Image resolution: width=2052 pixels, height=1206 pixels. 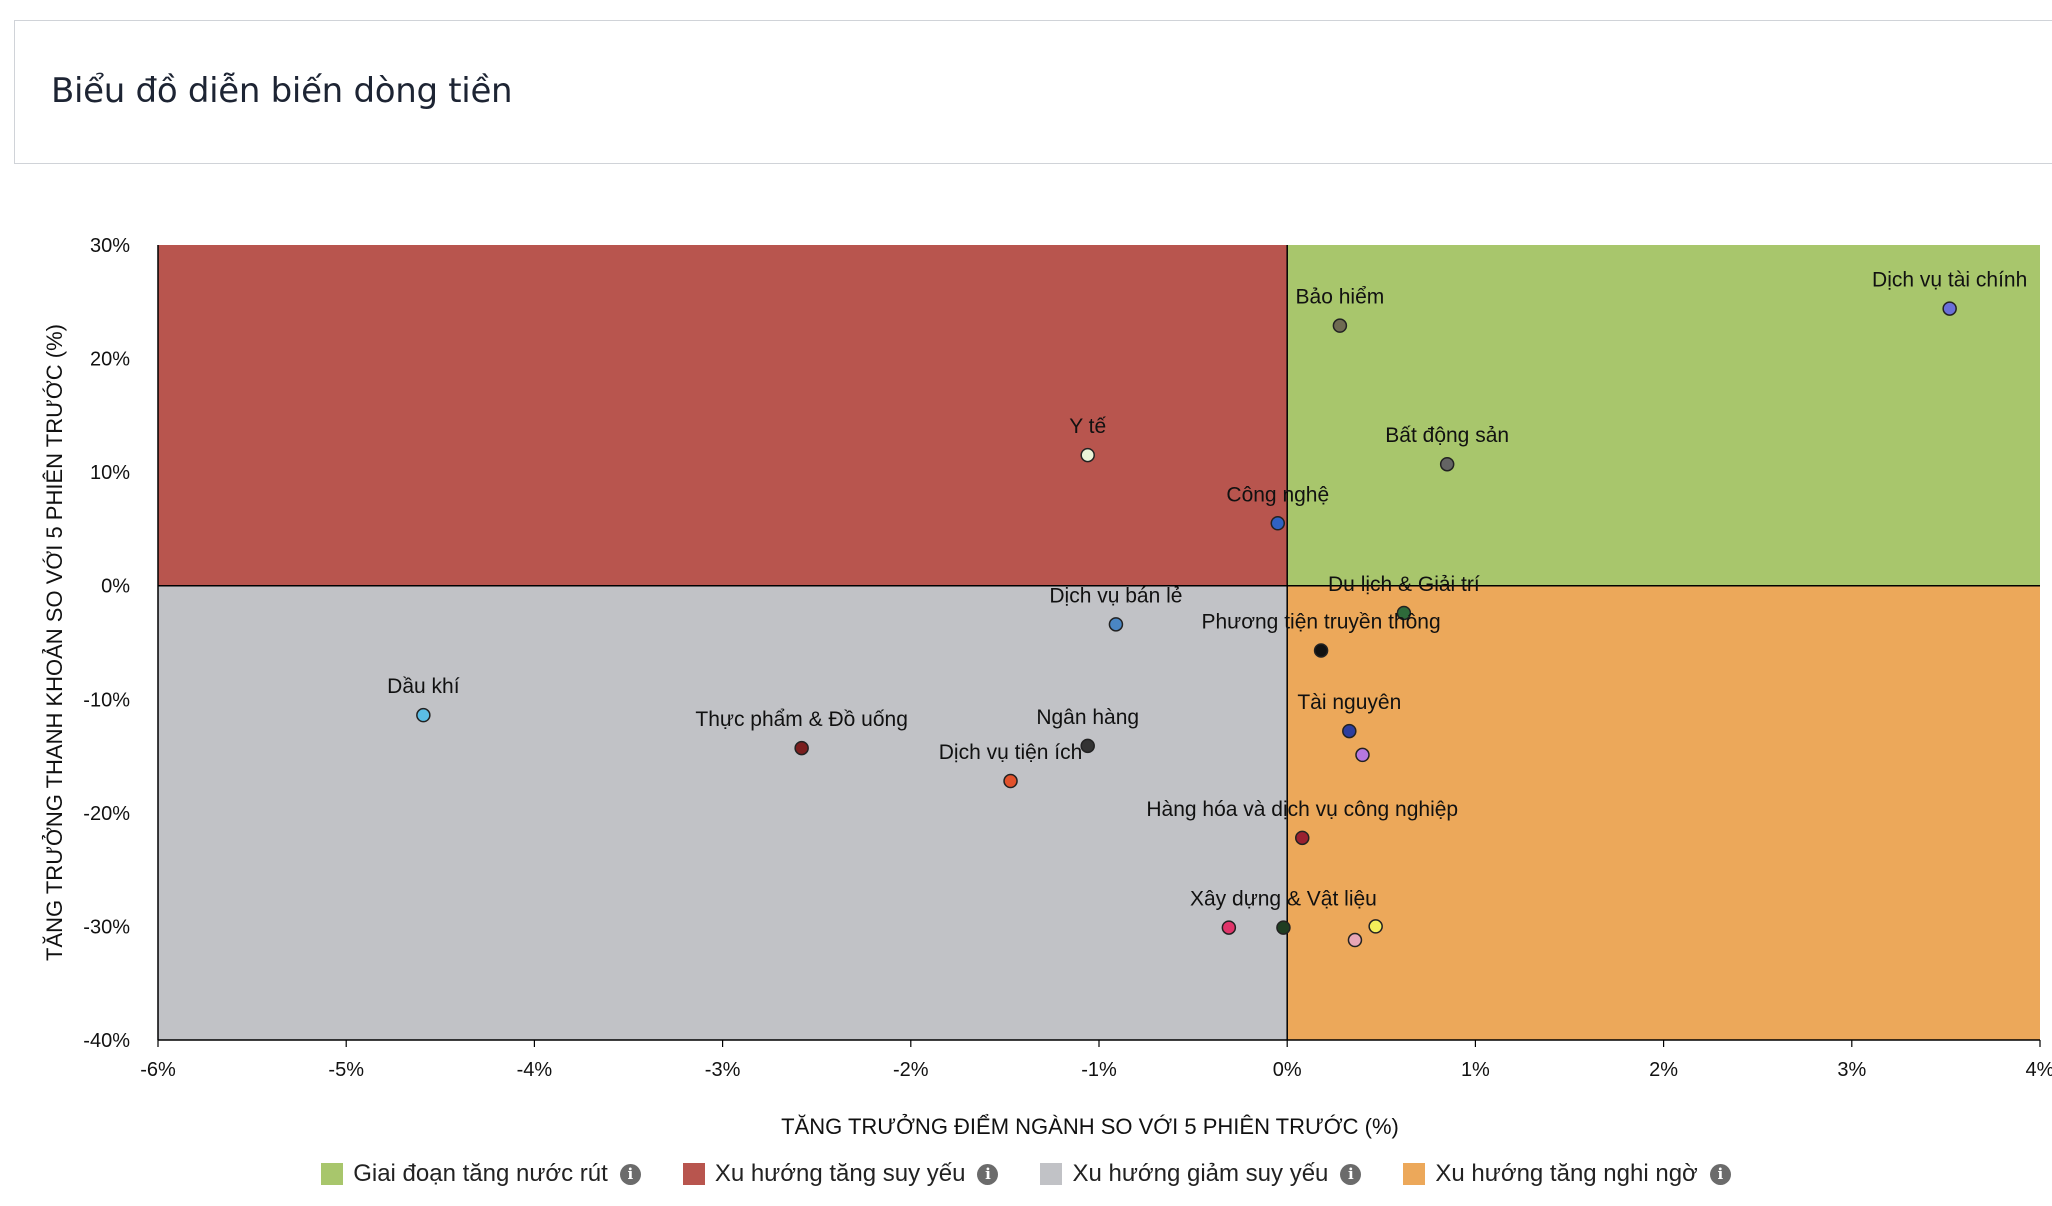 I want to click on y-tick-label: 0%, so click(x=115, y=587).